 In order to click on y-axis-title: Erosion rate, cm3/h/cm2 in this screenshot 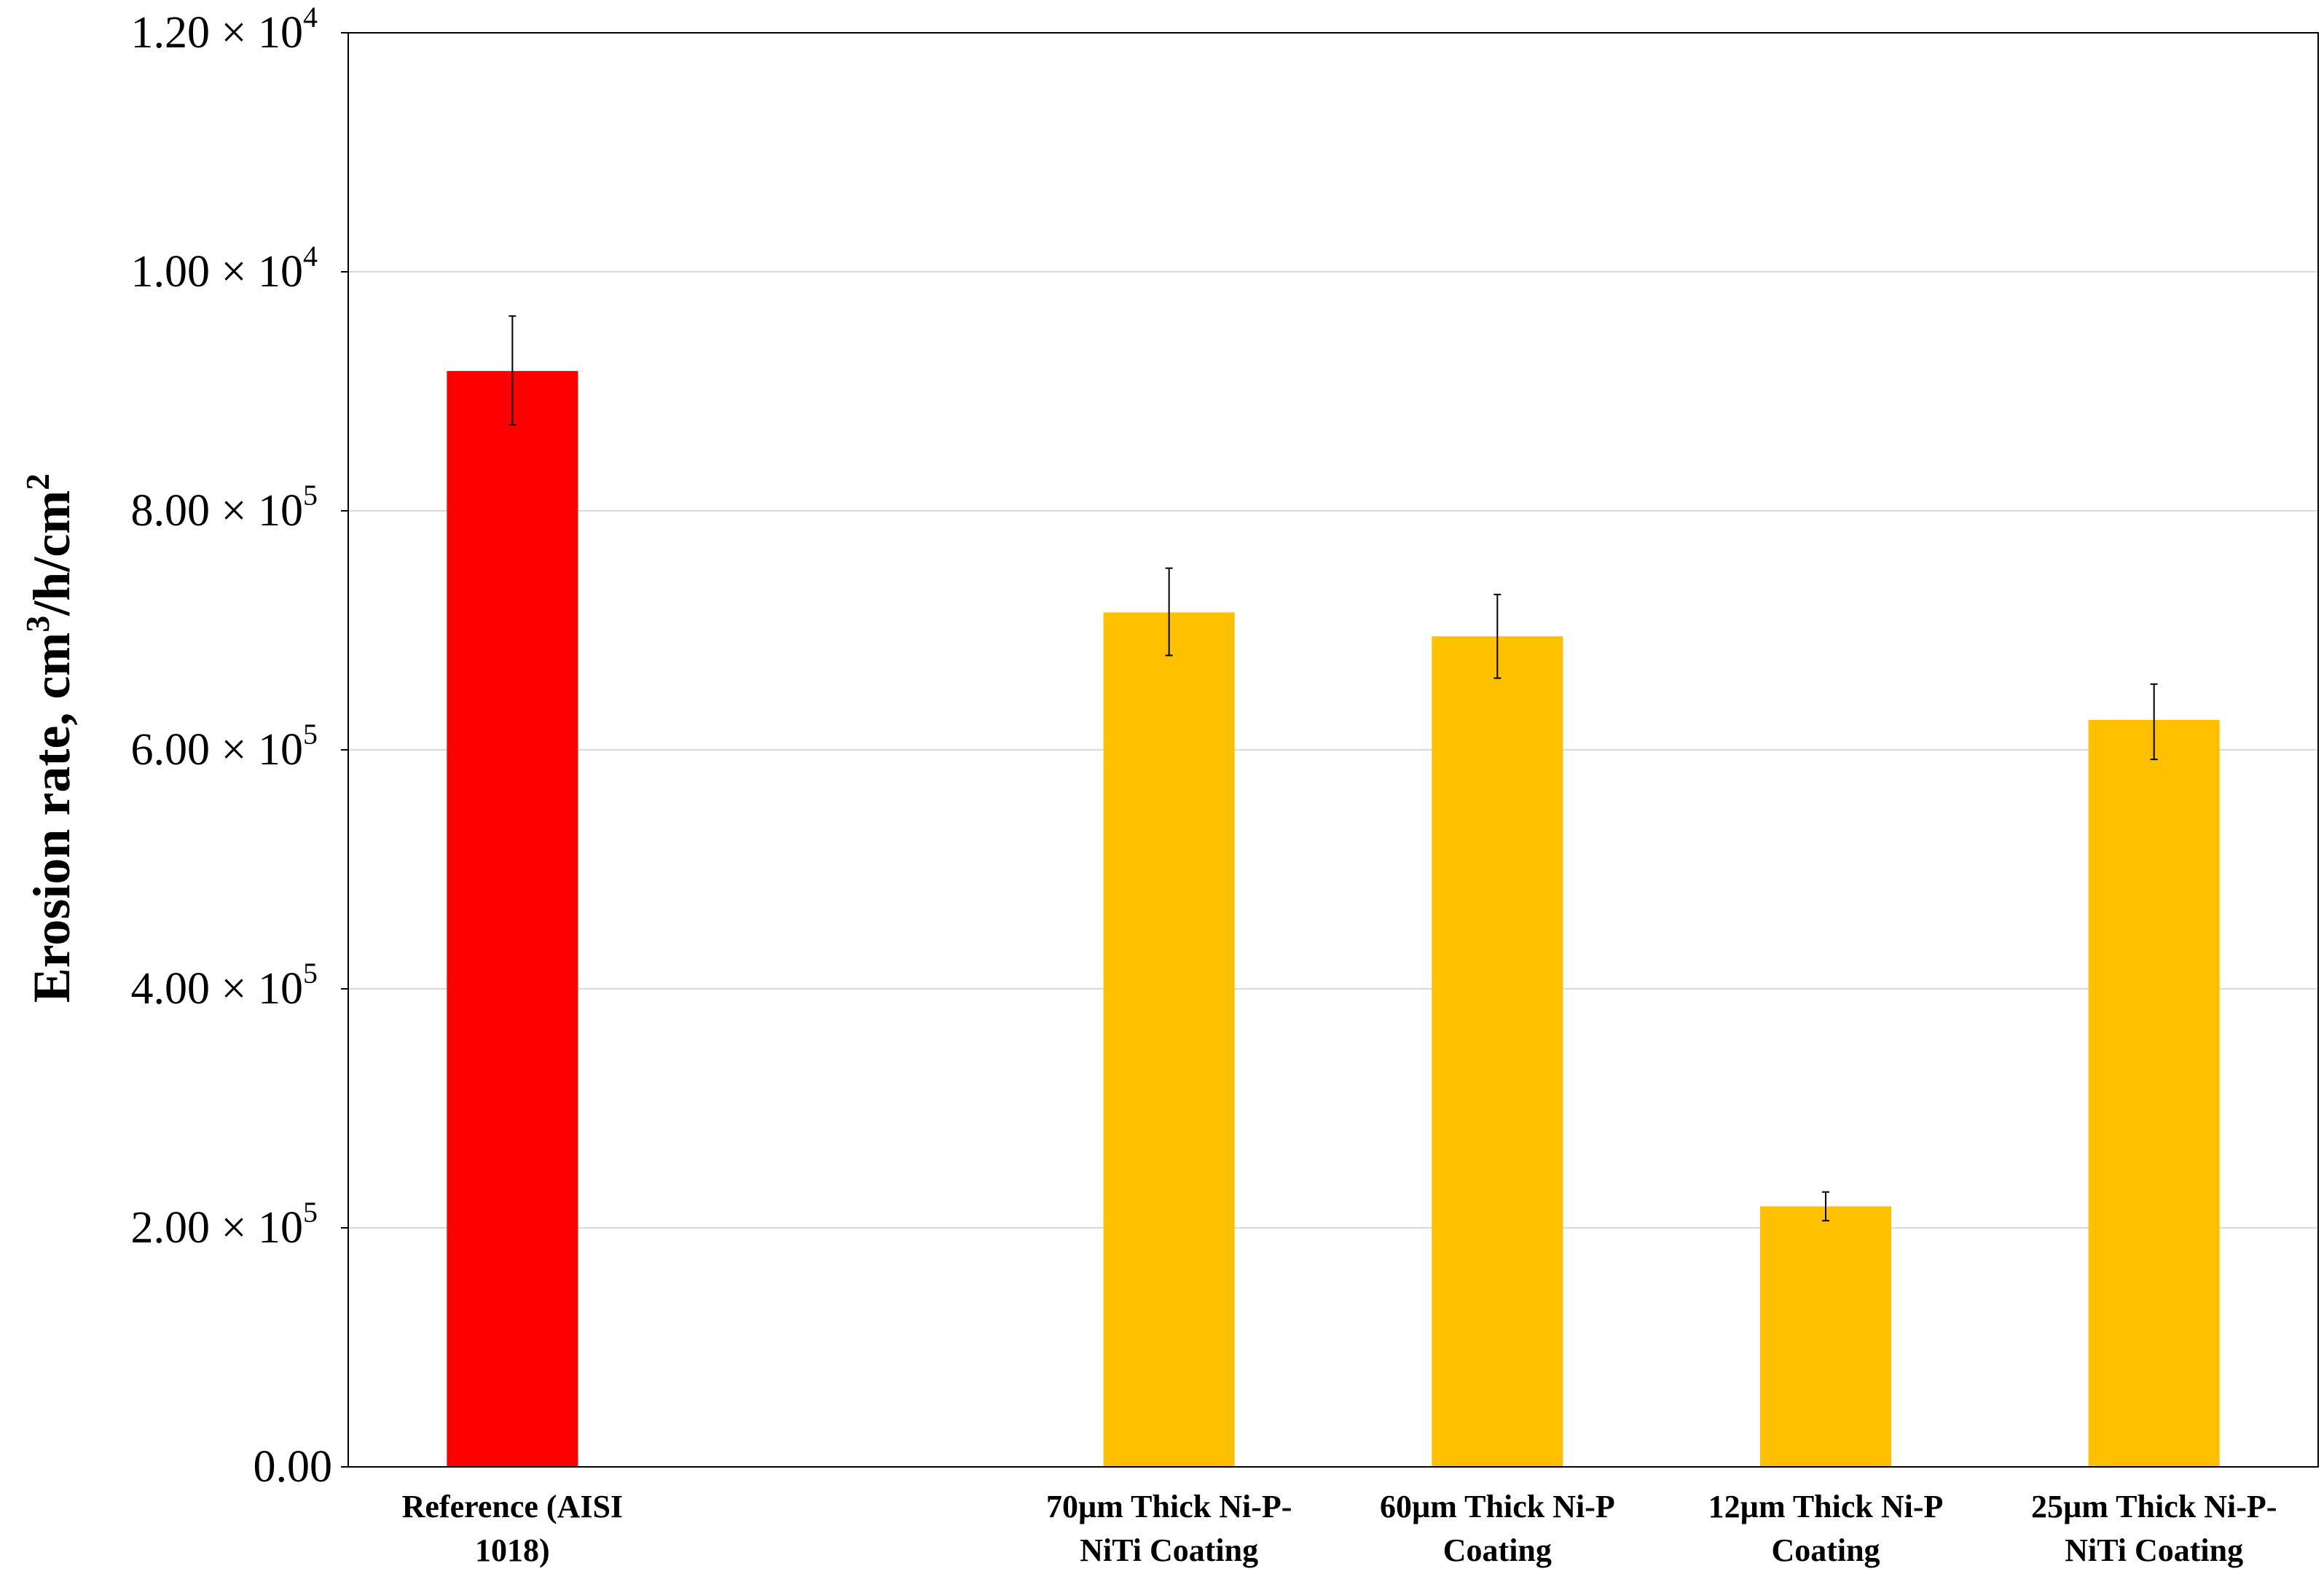, I will do `click(50, 738)`.